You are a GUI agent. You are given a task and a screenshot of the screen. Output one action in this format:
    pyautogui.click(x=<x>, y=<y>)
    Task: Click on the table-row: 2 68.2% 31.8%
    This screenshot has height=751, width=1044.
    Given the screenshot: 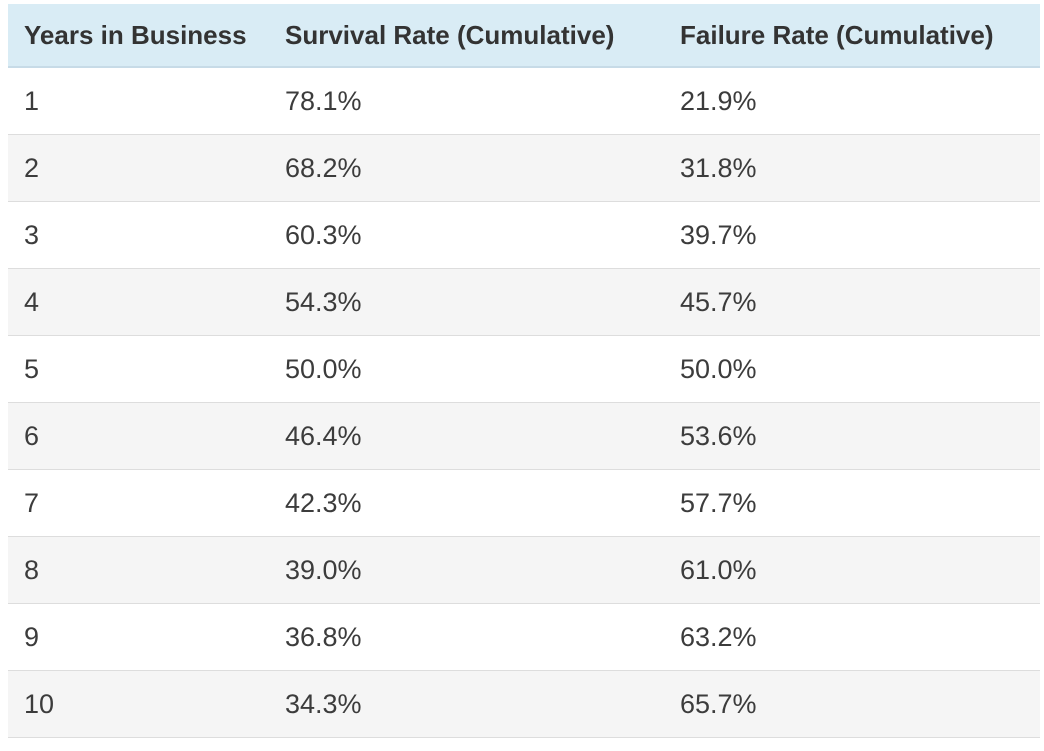 What is the action you would take?
    pyautogui.click(x=524, y=168)
    